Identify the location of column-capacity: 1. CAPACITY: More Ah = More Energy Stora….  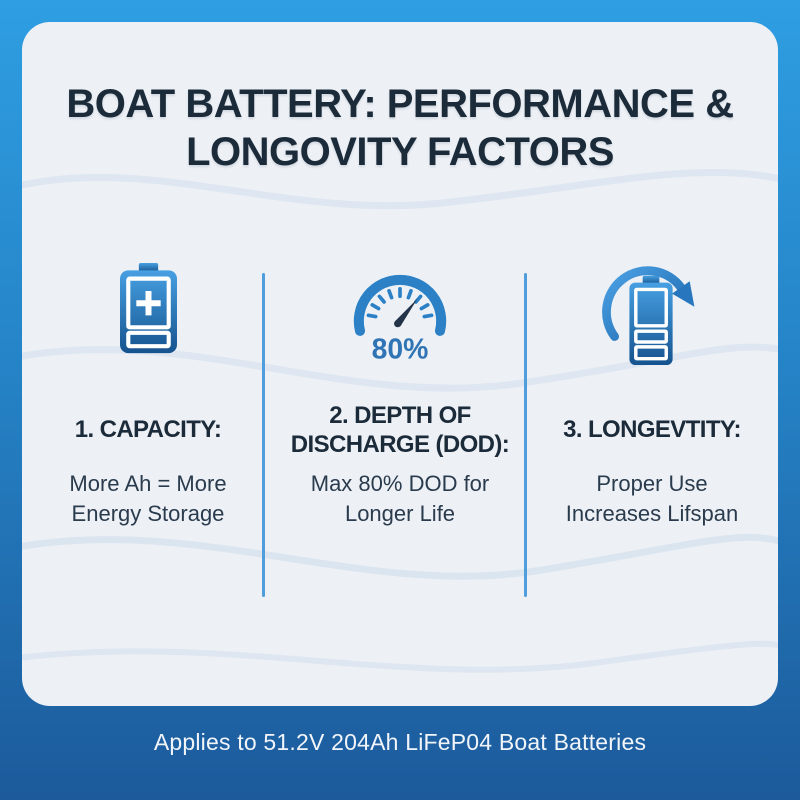
(148, 394).